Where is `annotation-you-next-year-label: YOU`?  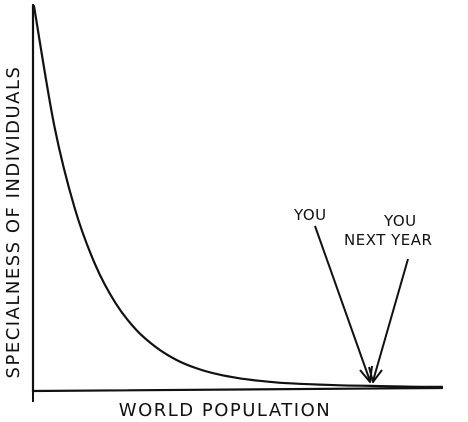
annotation-you-next-year-label: YOU is located at coordinates (400, 221).